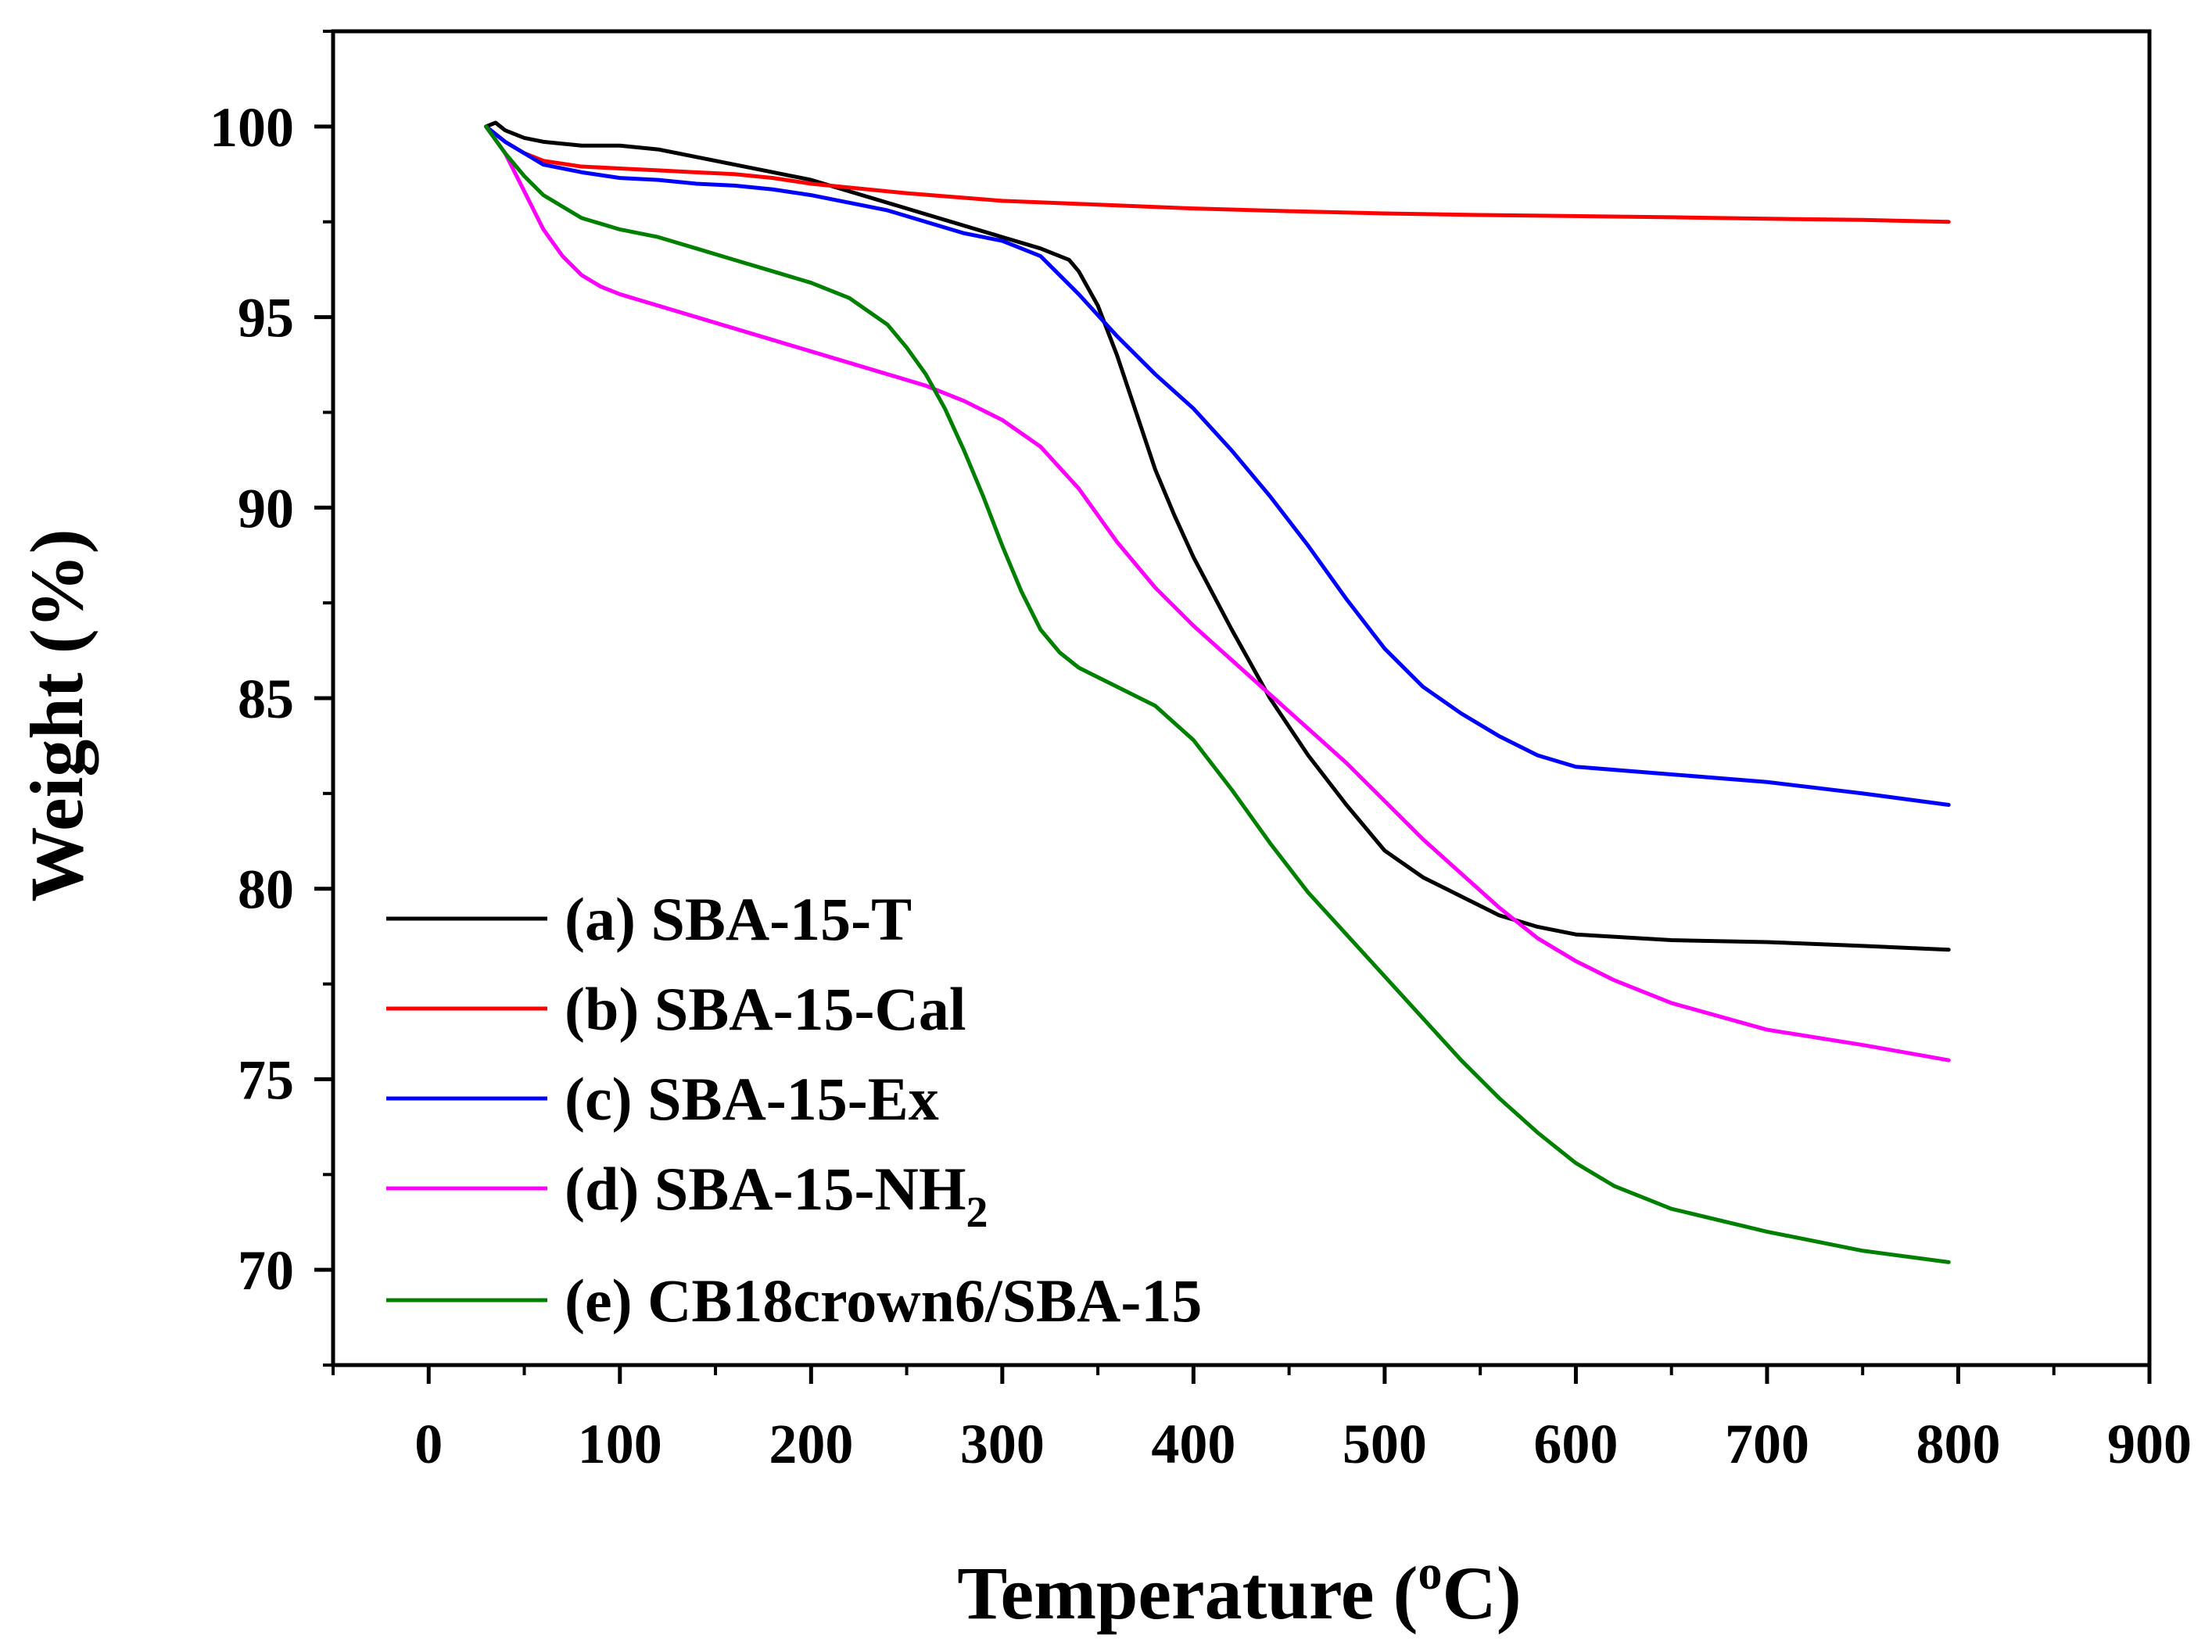  What do you see at coordinates (1575, 1444) in the screenshot?
I see `x-tick-label: 600` at bounding box center [1575, 1444].